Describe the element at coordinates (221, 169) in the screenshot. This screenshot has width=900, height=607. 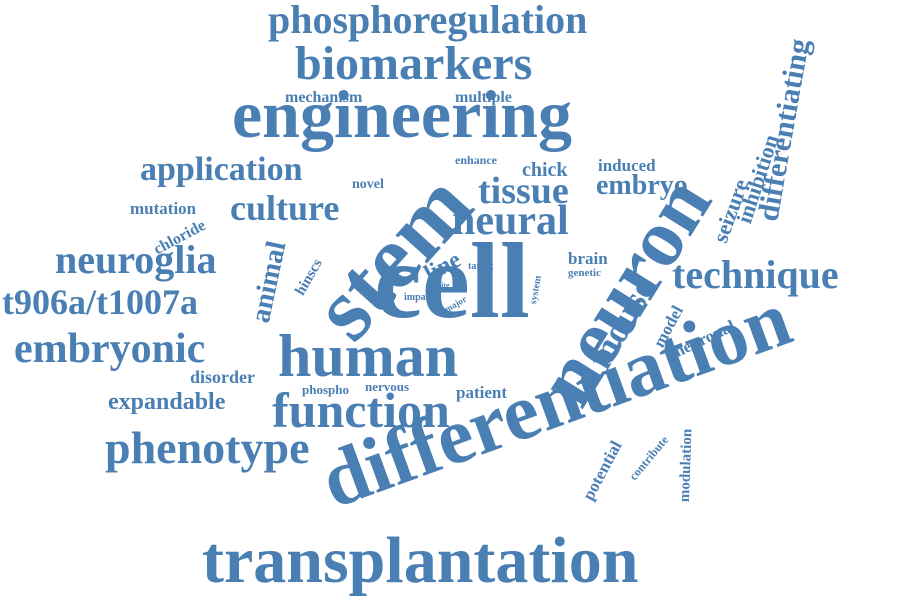
I see `word: application` at that location.